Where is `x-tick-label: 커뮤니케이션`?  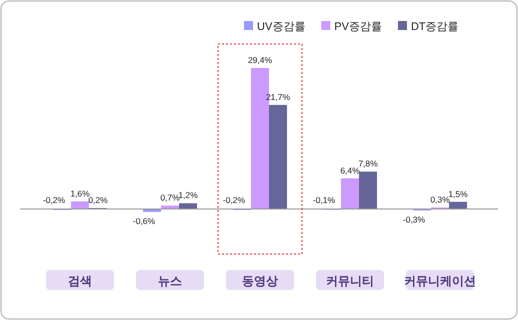 x-tick-label: 커뮤니케이션 is located at coordinates (440, 281).